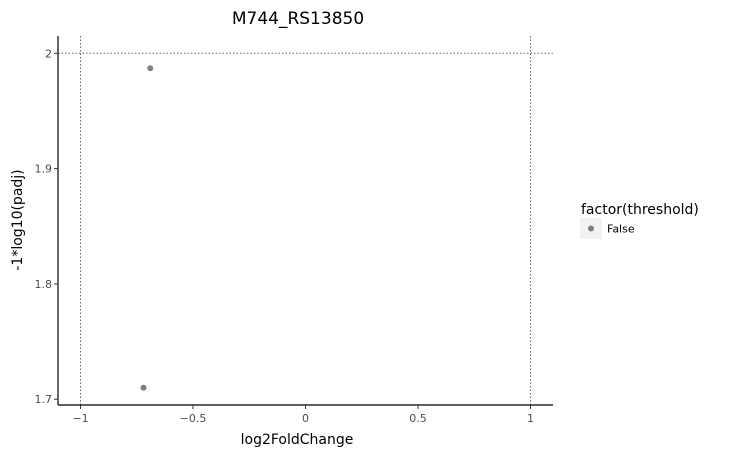 This screenshot has width=736, height=456. I want to click on x-tick-label: 0.5, so click(418, 418).